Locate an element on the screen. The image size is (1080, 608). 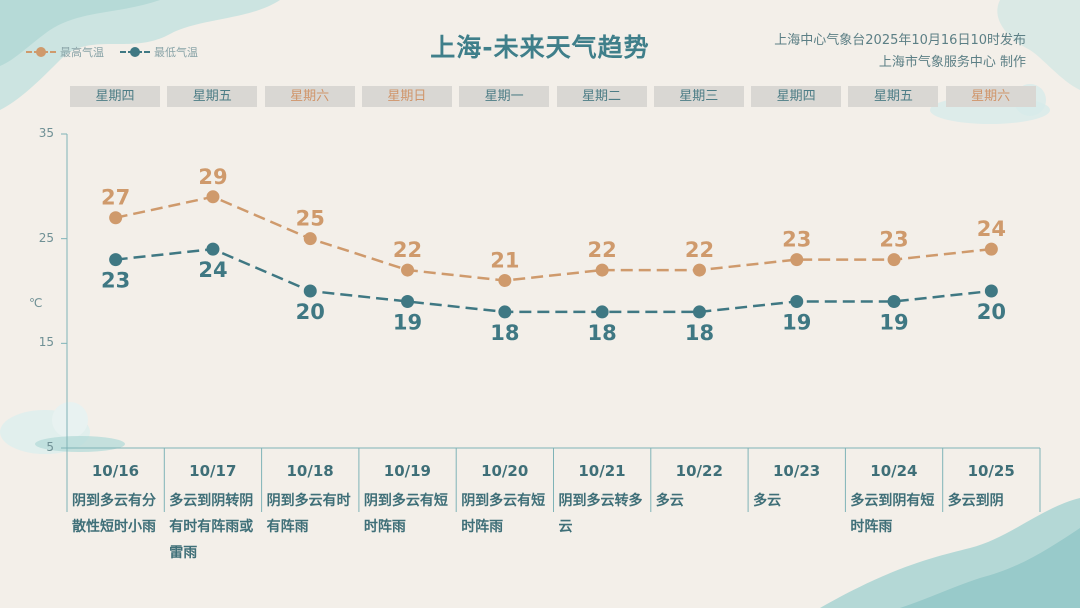
date-label: 10/18 is located at coordinates (310, 471).